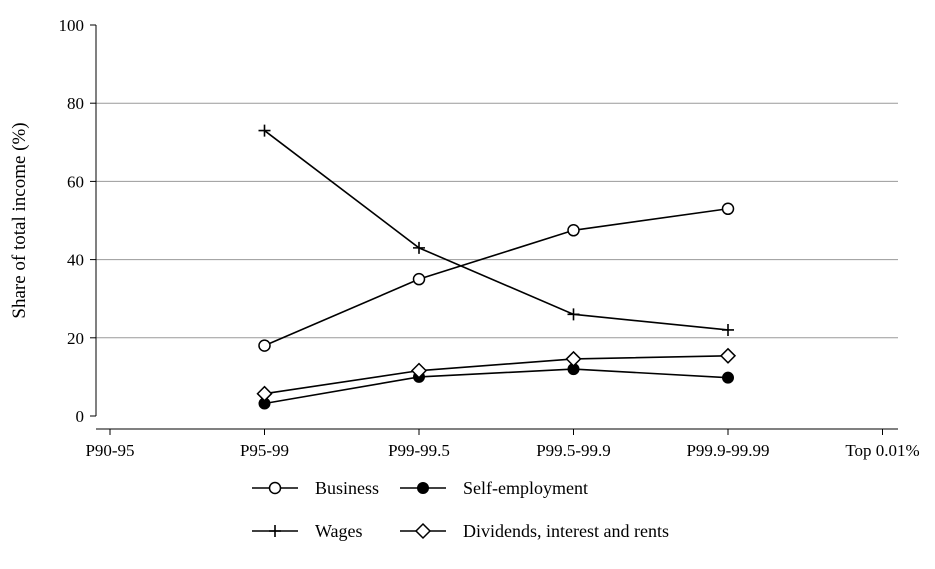 This screenshot has height=569, width=935. I want to click on series-line-self-employment, so click(496, 386).